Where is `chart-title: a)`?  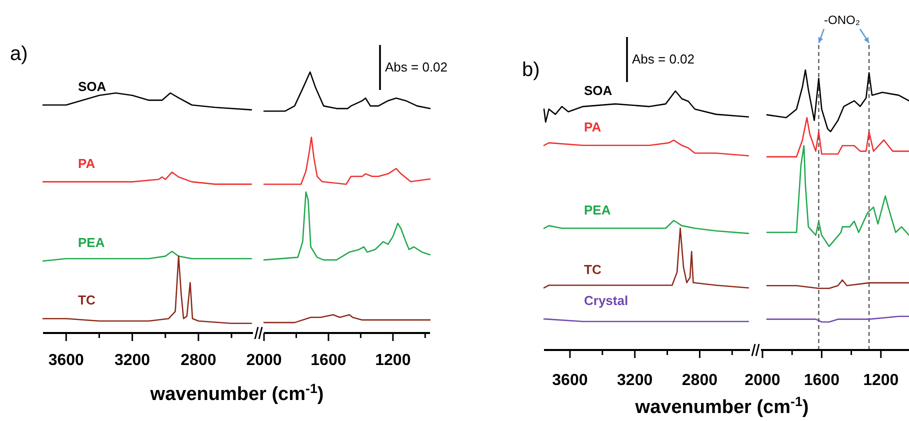
chart-title: a) is located at coordinates (19, 54).